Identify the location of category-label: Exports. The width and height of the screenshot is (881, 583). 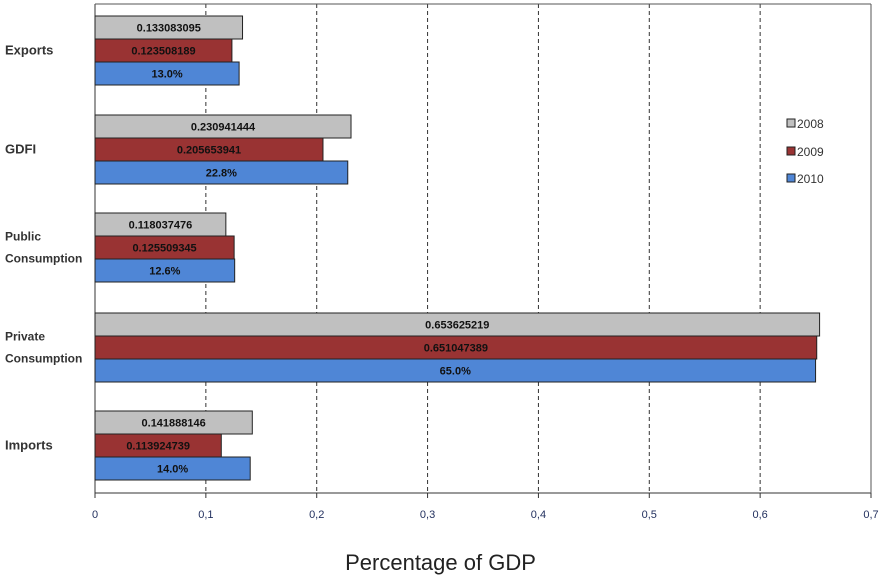
(29, 50).